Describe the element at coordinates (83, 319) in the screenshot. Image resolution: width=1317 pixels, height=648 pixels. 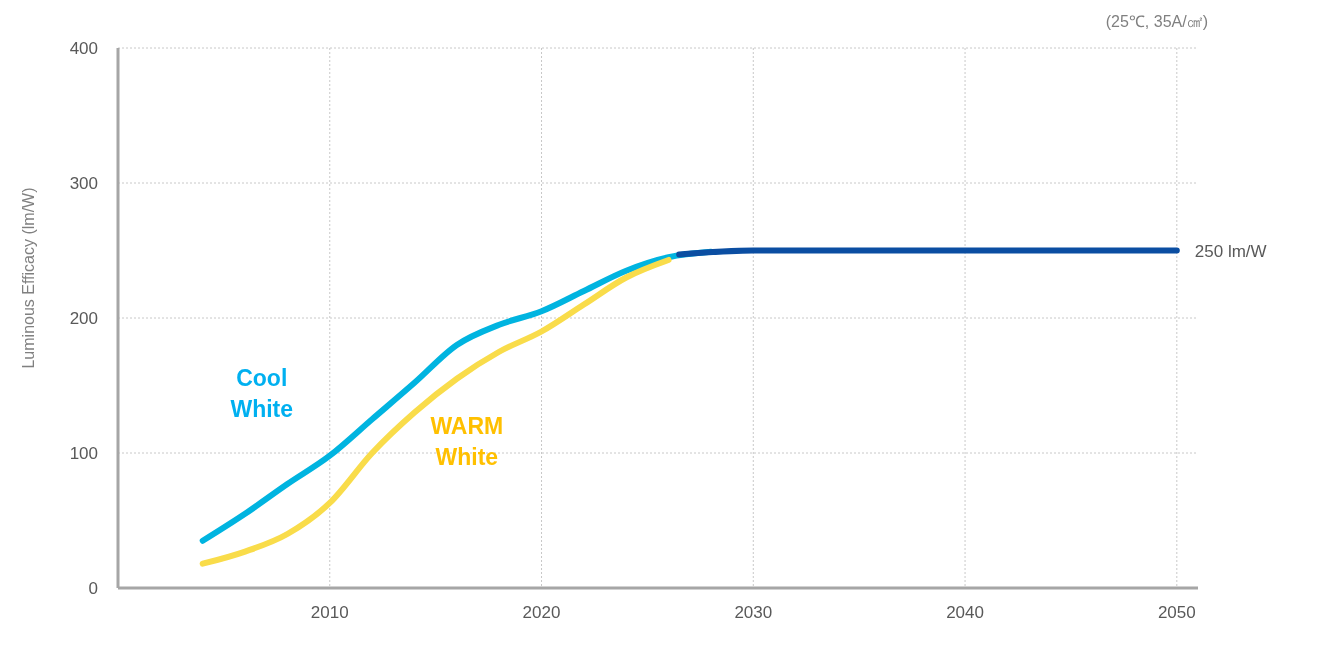
I see `y-tick-label: 200` at that location.